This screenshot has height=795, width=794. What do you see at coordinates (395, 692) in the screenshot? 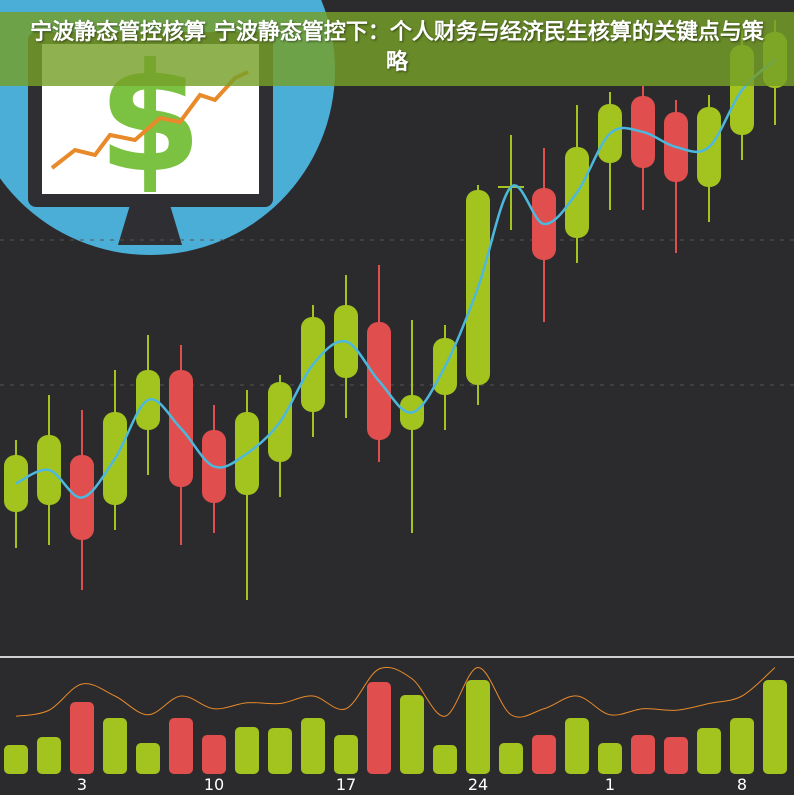
I see `volume-trend-line` at bounding box center [395, 692].